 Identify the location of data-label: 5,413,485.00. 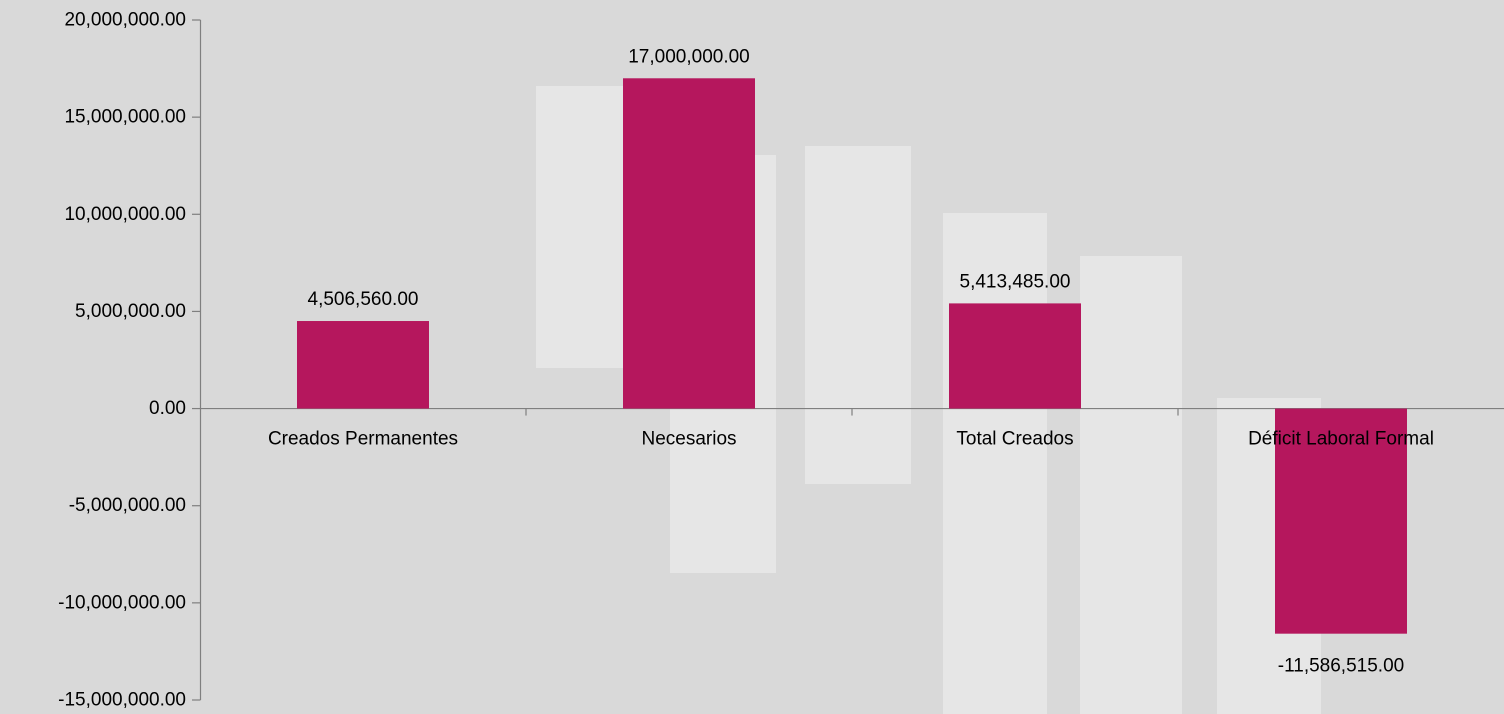
(1015, 281).